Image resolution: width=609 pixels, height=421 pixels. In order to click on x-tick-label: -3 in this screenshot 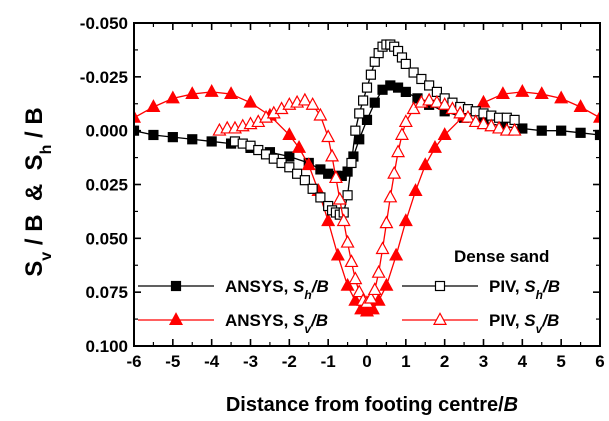, I will do `click(250, 361)`.